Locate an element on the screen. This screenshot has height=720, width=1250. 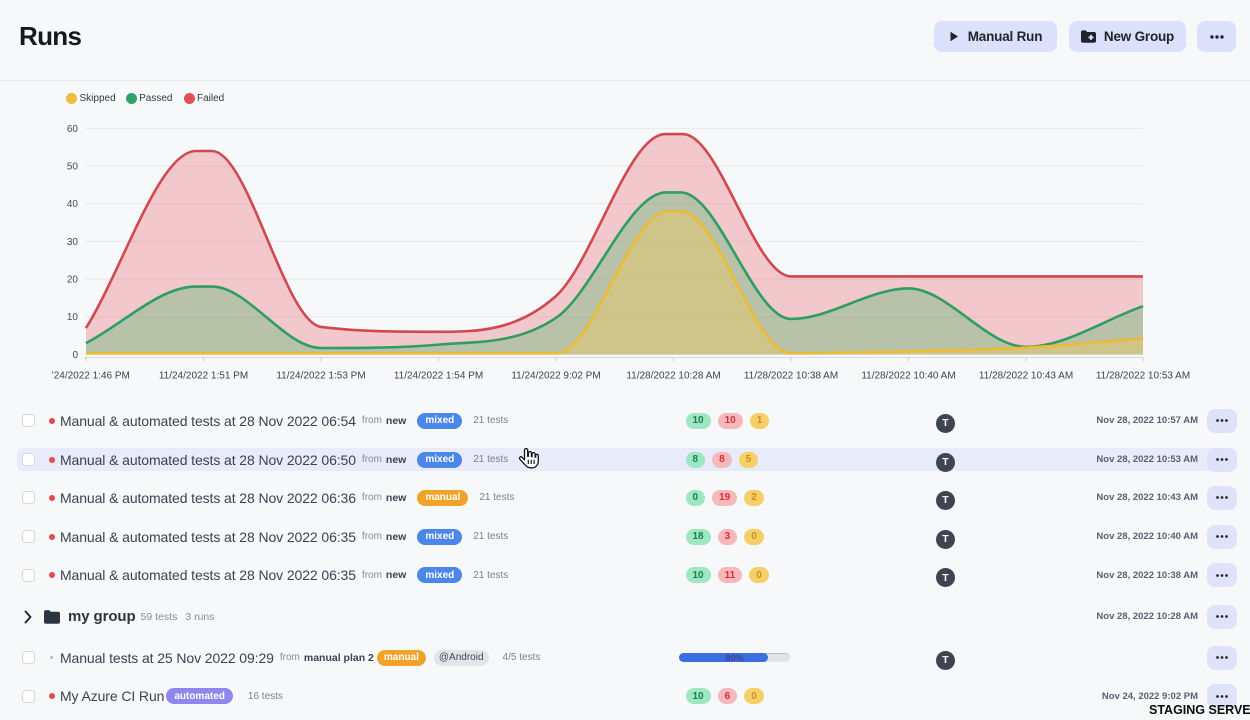
svg-text: 20 is located at coordinates (73, 280).